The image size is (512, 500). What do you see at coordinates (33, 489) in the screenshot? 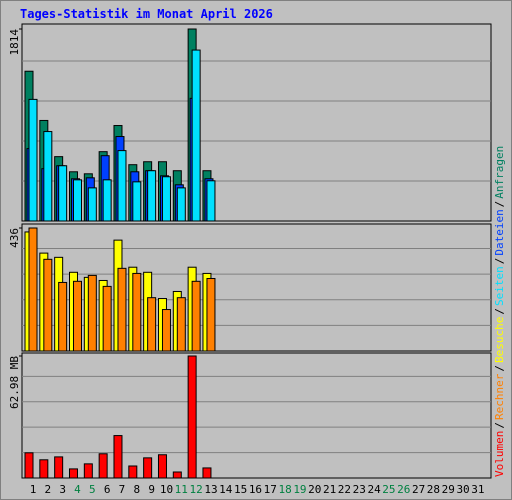
I see `x-tick-label: 1` at bounding box center [33, 489].